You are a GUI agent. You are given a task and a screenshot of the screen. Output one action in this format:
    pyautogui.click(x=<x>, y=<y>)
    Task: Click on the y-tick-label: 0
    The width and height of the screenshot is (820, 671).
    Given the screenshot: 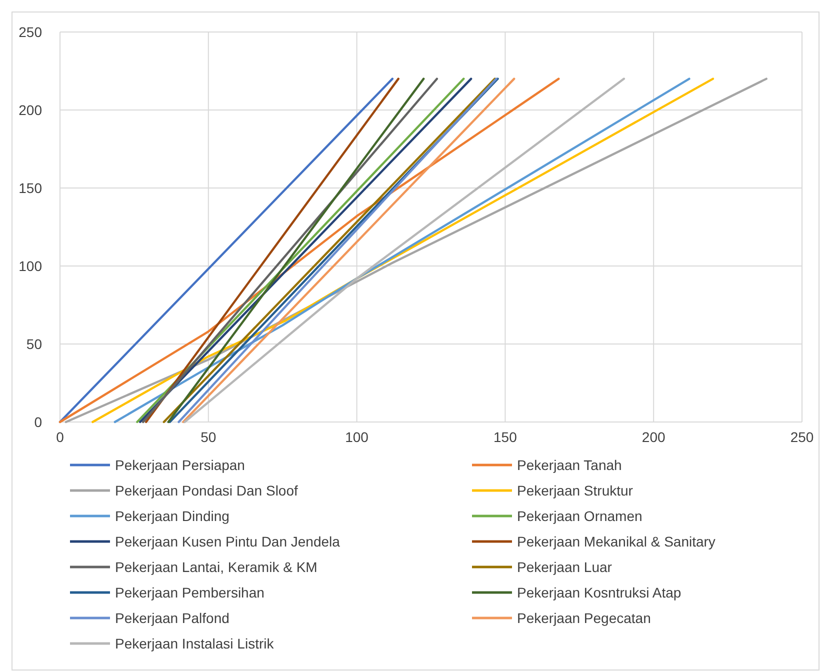 What is the action you would take?
    pyautogui.click(x=38, y=422)
    